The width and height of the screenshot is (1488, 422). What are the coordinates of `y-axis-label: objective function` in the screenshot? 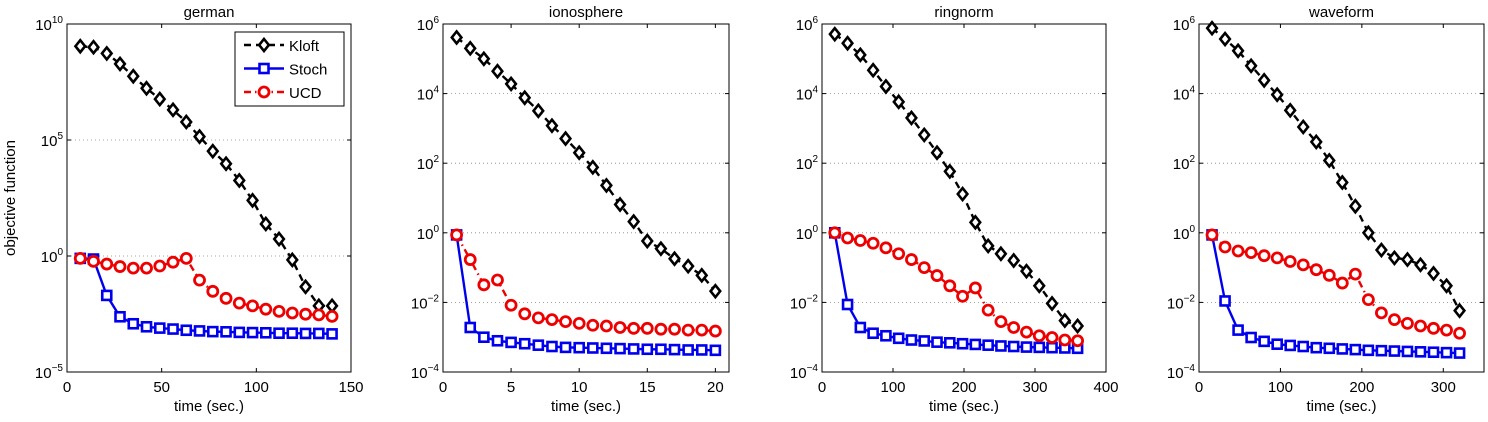 It's located at (10, 198).